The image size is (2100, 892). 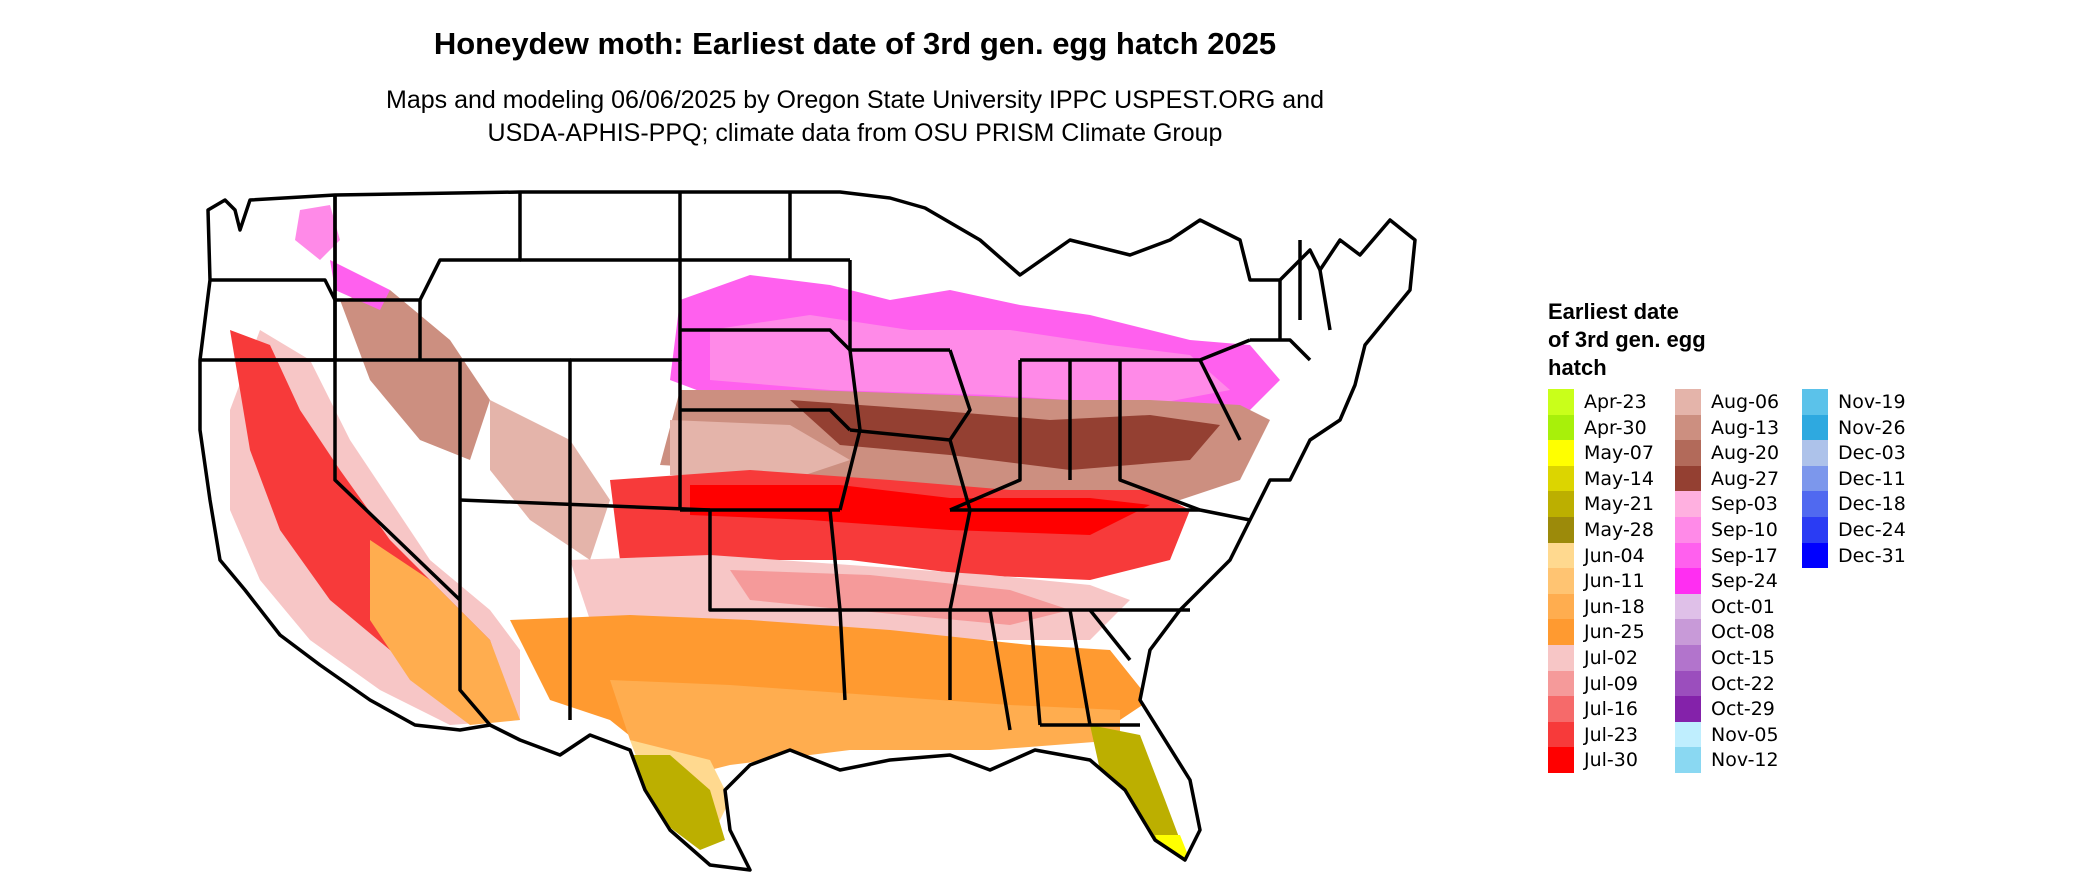 What do you see at coordinates (1619, 478) in the screenshot?
I see `legend-label: May-14` at bounding box center [1619, 478].